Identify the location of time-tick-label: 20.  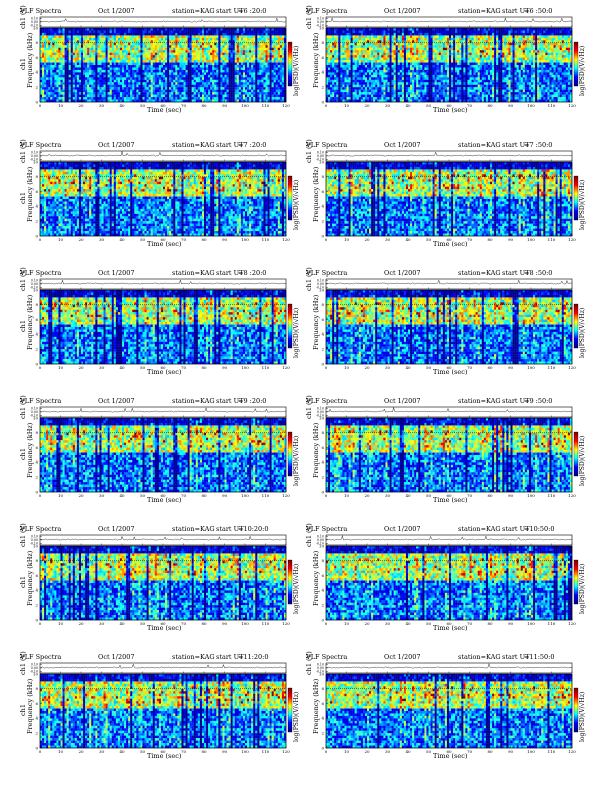
(367, 751).